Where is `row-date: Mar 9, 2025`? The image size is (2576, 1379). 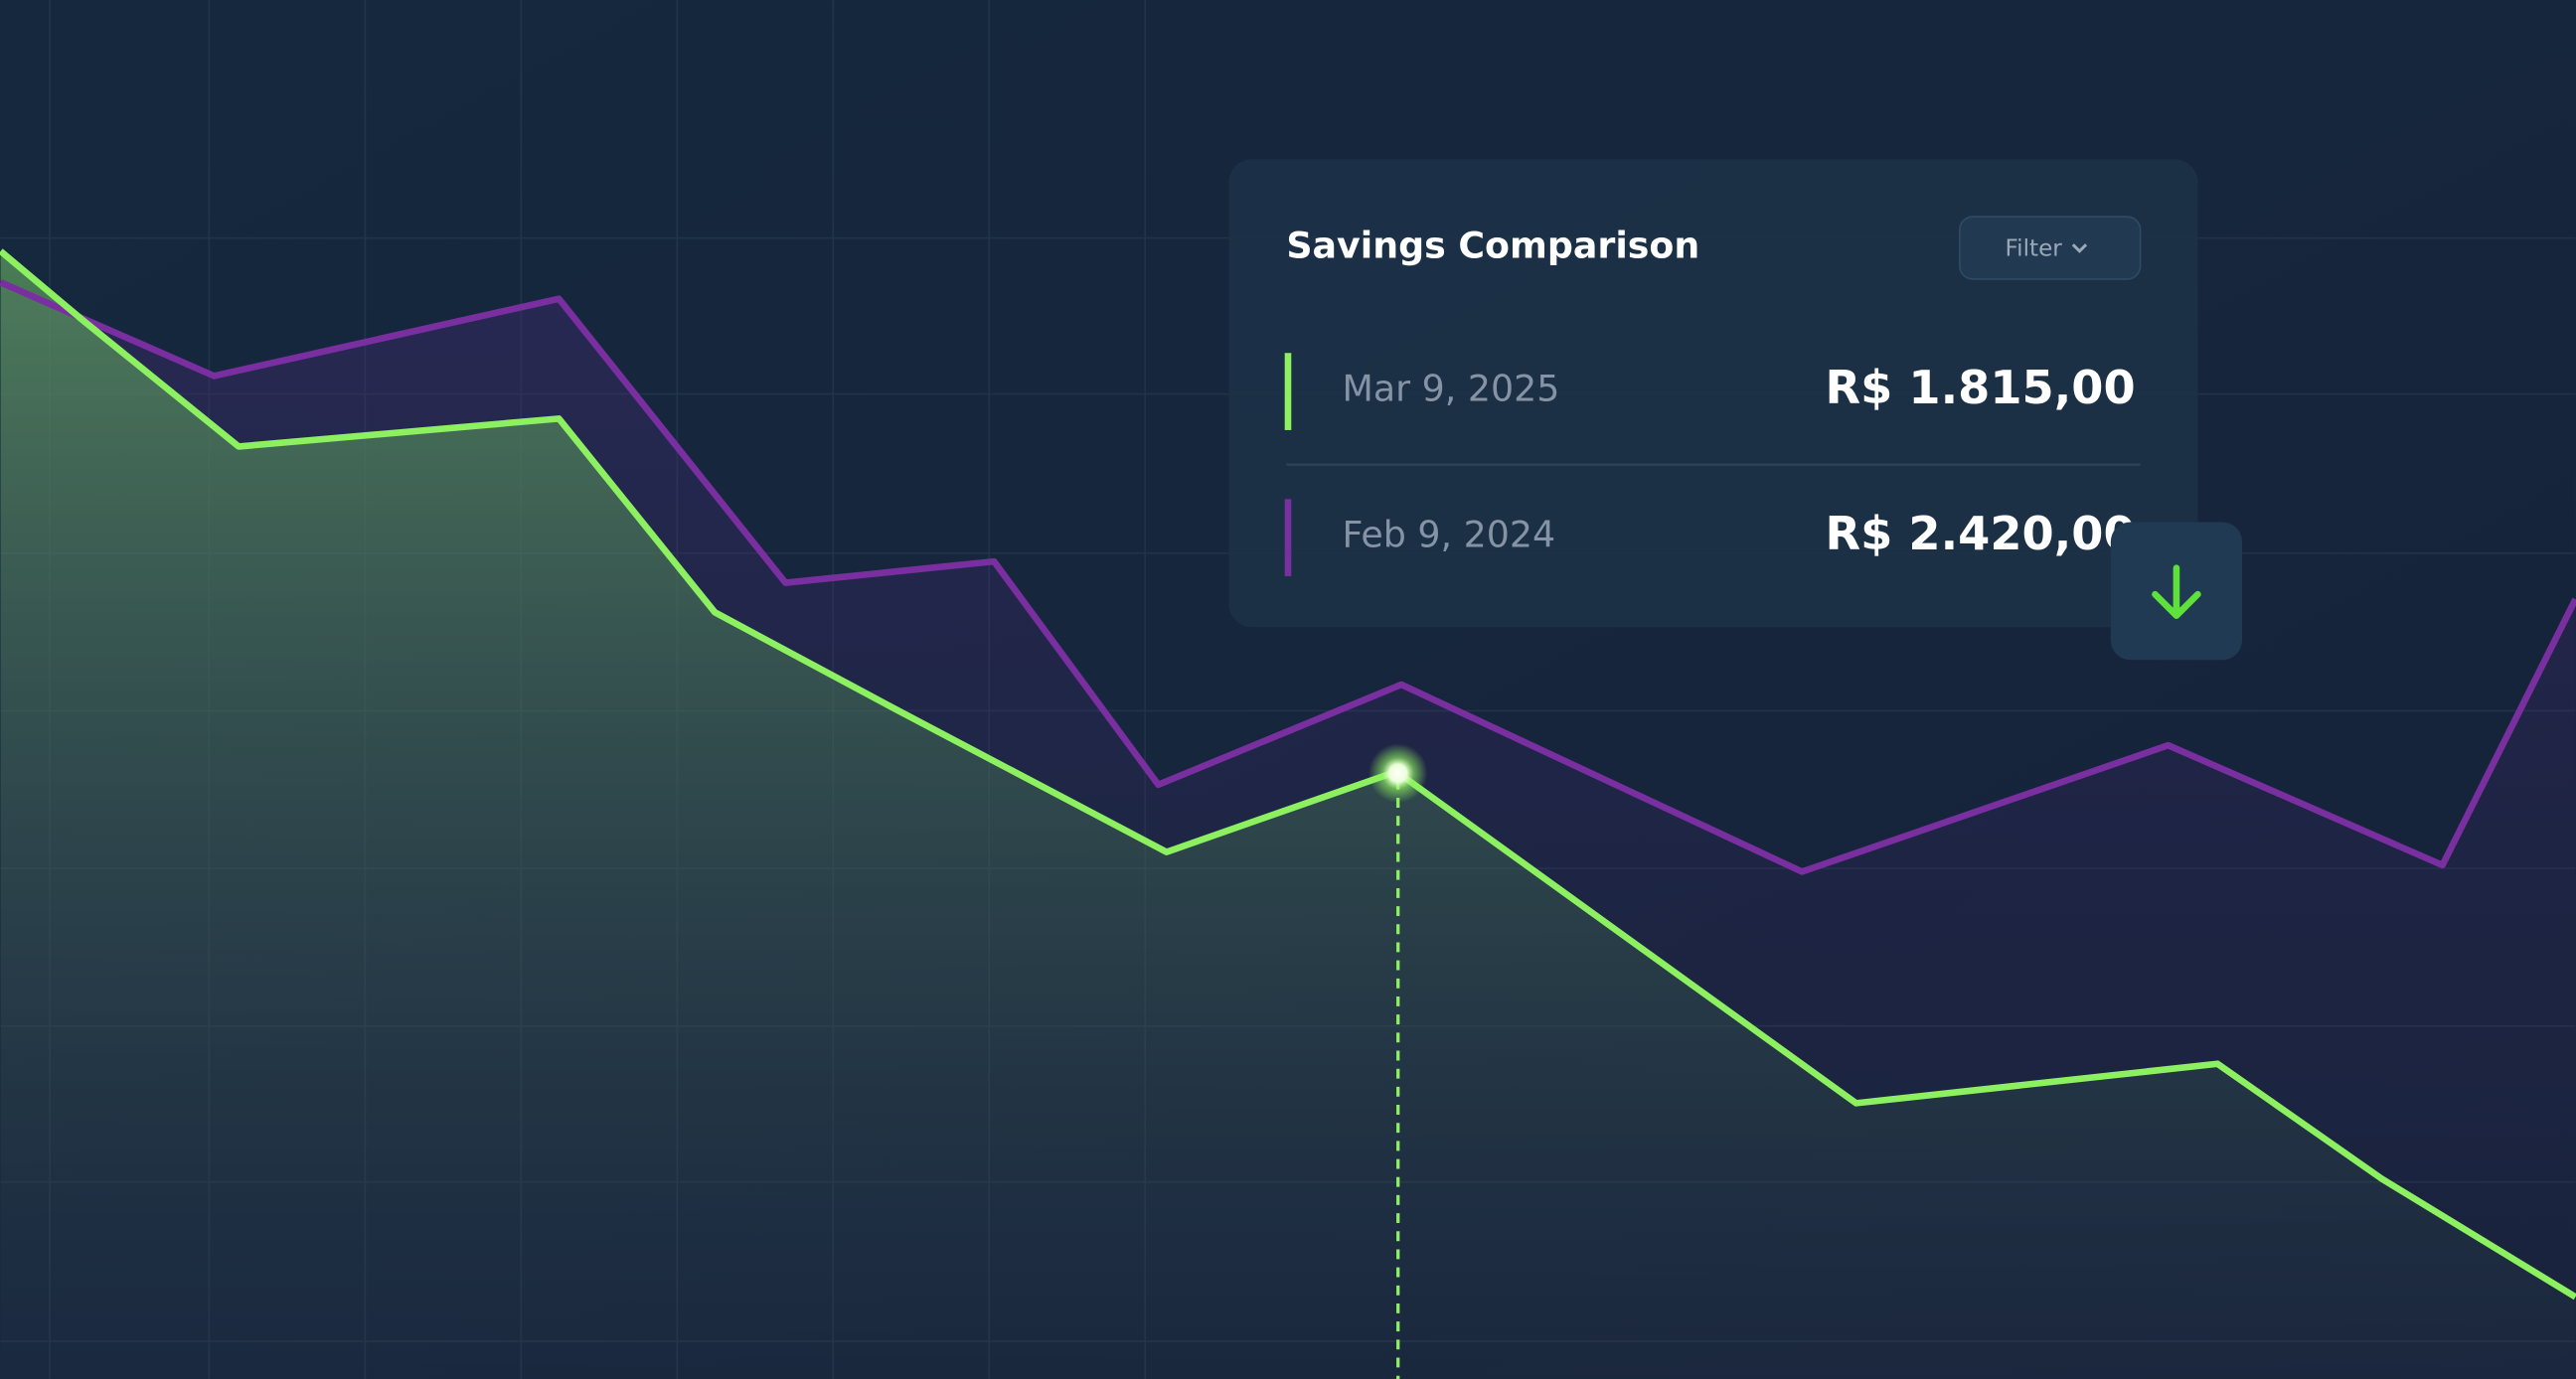 row-date: Mar 9, 2025 is located at coordinates (1451, 388).